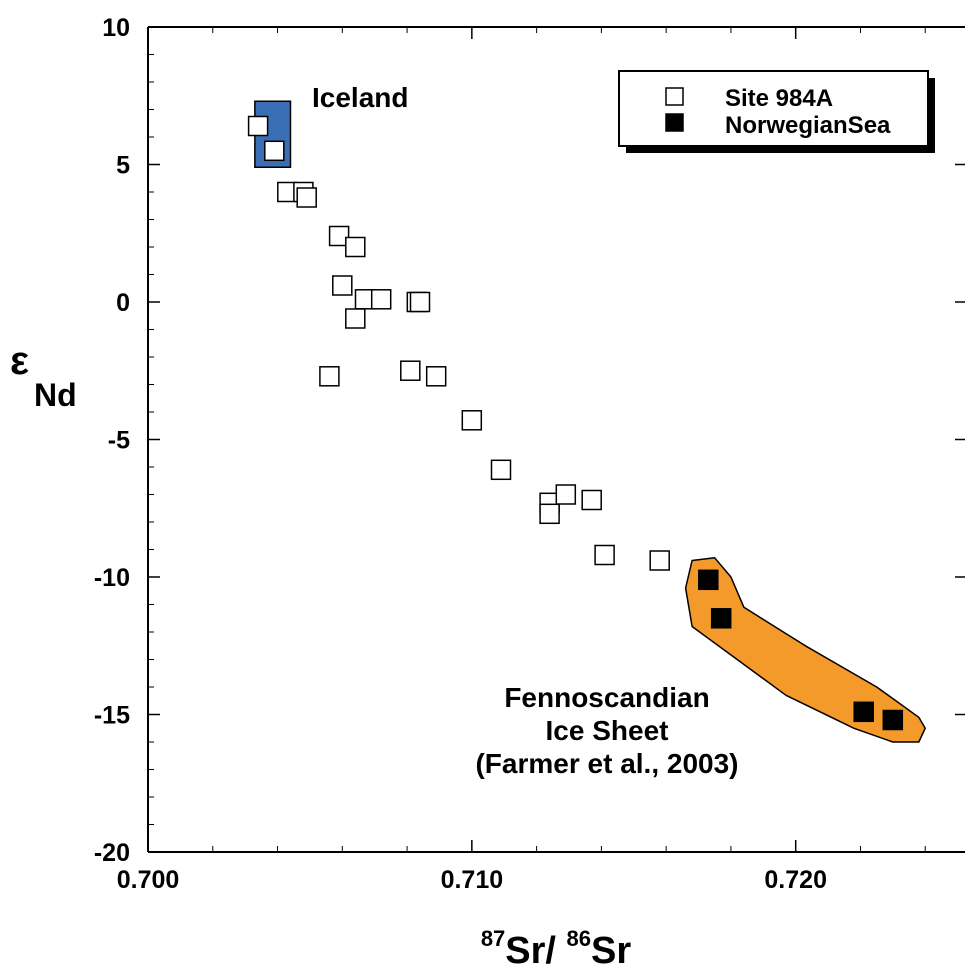  I want to click on legend-label-site984a: Site 984A, so click(779, 98).